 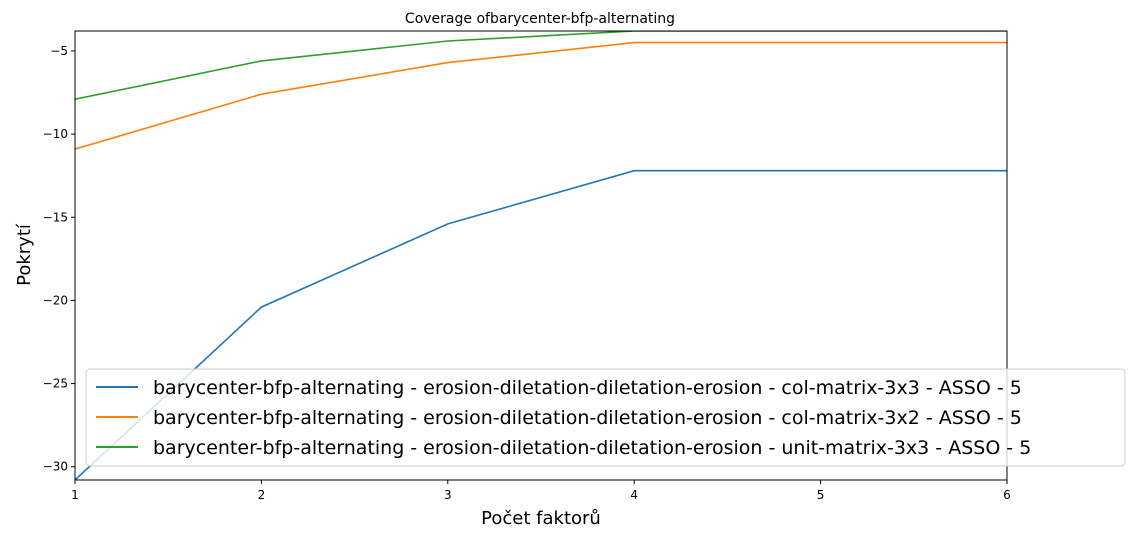 What do you see at coordinates (55, 217) in the screenshot?
I see `y-tick-label: −15` at bounding box center [55, 217].